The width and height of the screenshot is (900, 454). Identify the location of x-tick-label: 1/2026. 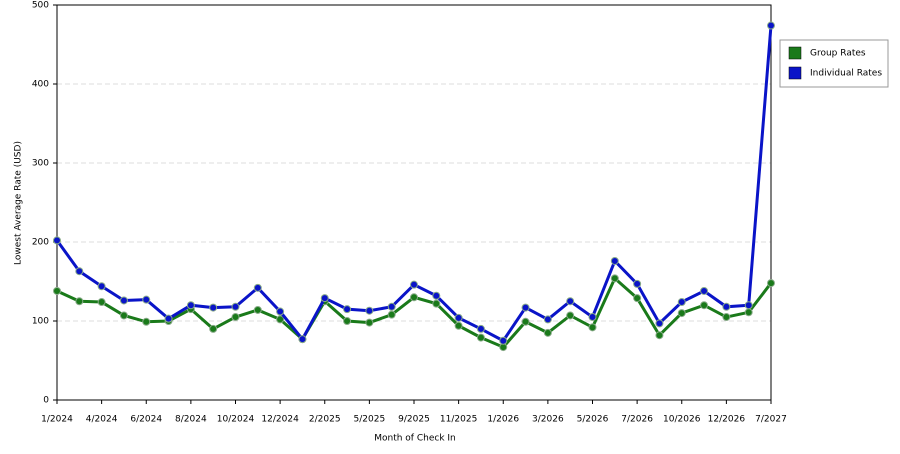
(503, 420).